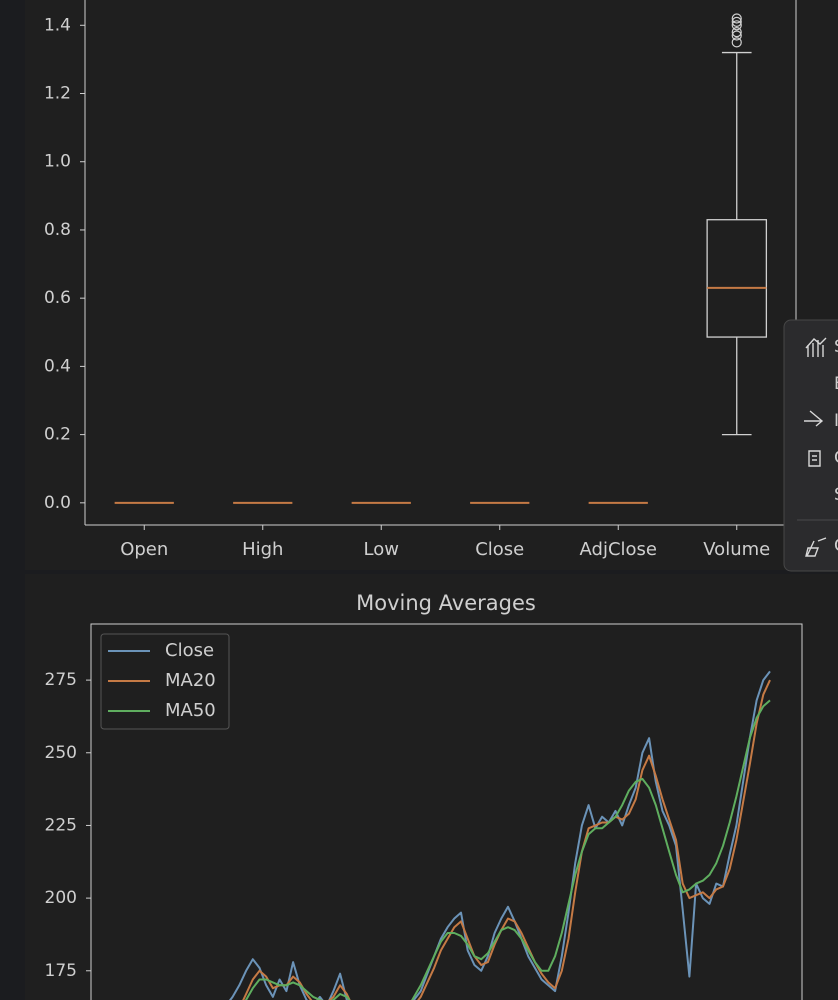 The image size is (838, 1000). Describe the element at coordinates (61, 898) in the screenshot. I see `y-tick-label: 200` at that location.